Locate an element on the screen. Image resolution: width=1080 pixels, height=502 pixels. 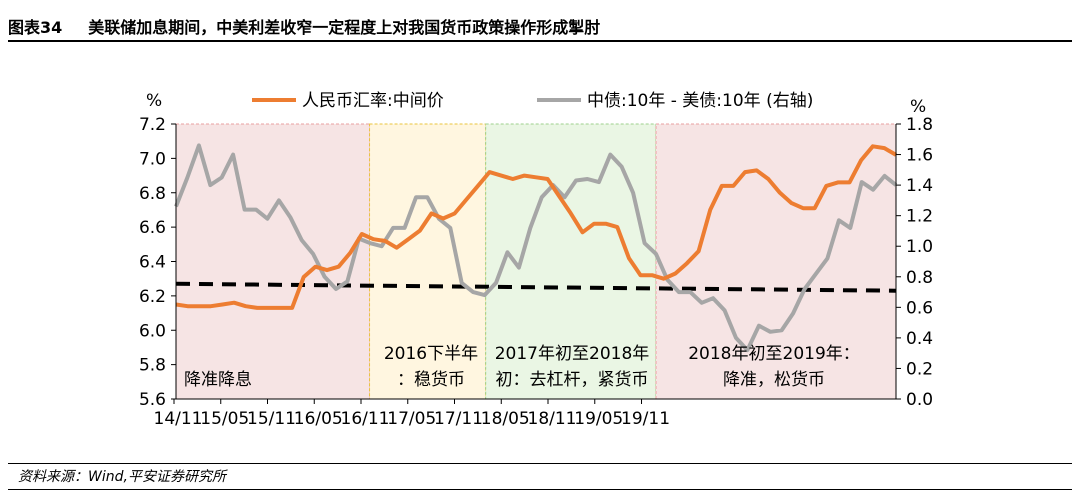
threshold-dashed-line is located at coordinates (536, 287).